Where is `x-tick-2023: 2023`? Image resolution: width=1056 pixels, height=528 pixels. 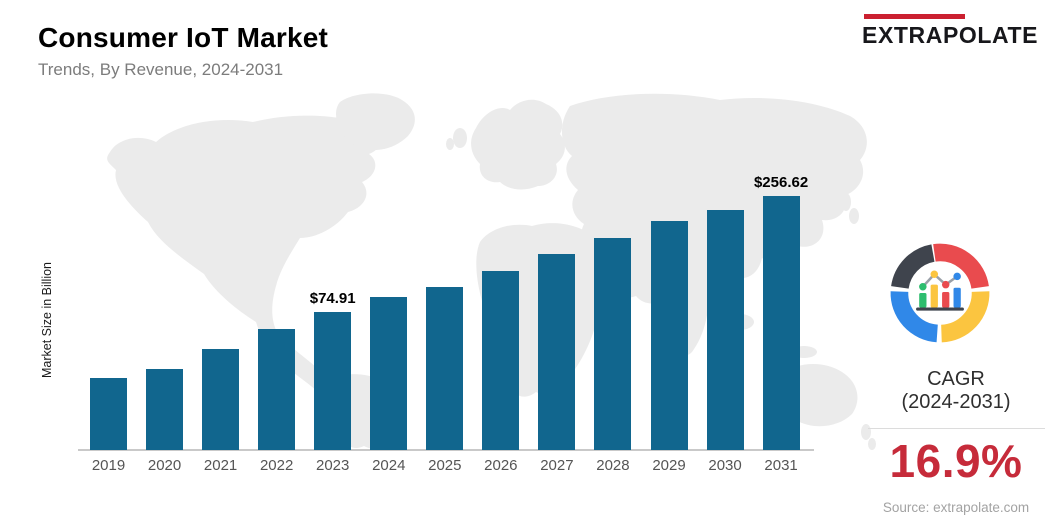
x-tick-2023: 2023 is located at coordinates (333, 465).